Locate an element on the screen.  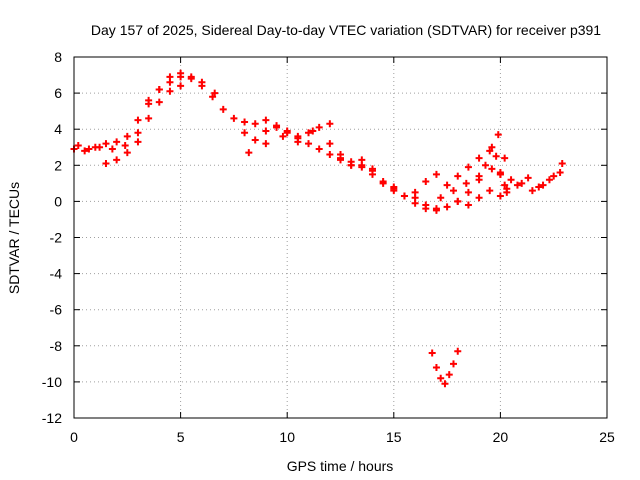
y-tick-label: -12 is located at coordinates (52, 418).